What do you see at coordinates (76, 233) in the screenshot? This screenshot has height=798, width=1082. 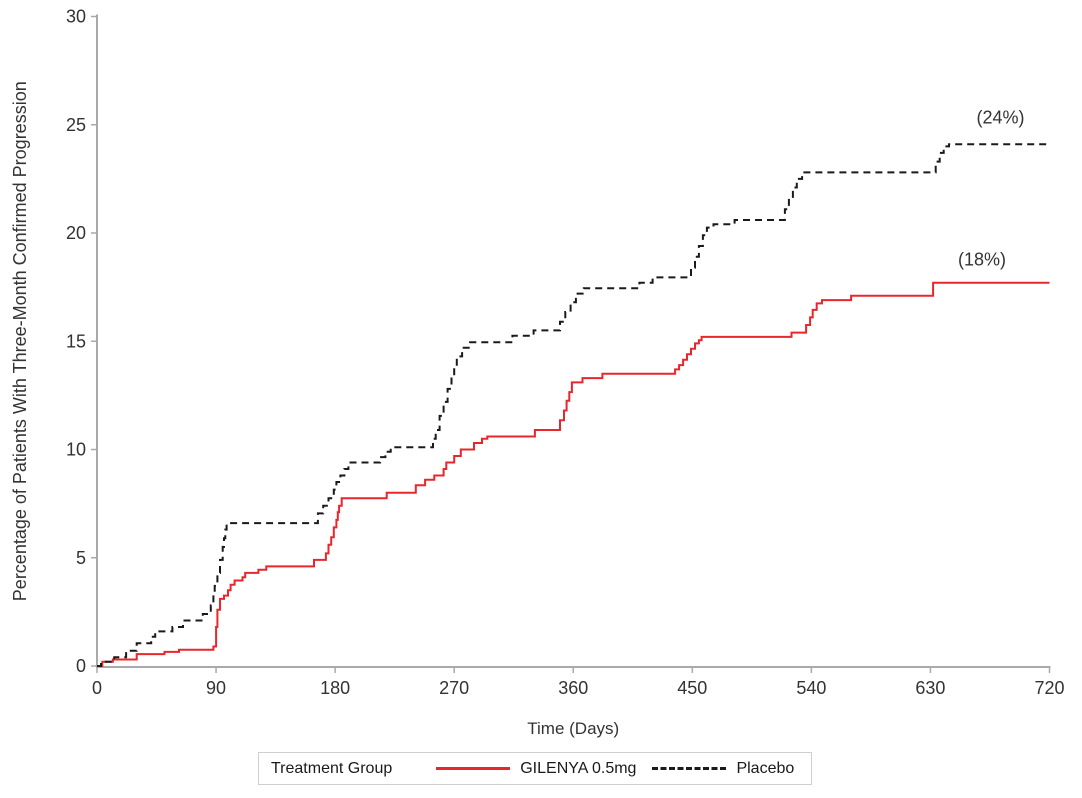 I see `y-tick-label: 20` at bounding box center [76, 233].